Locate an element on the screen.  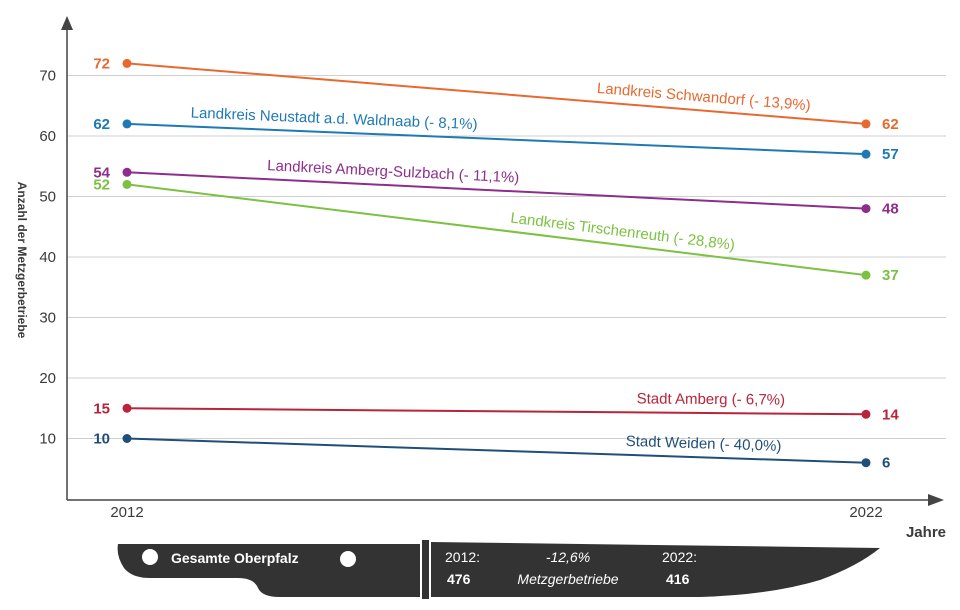
summary-end-value: 416 is located at coordinates (678, 579).